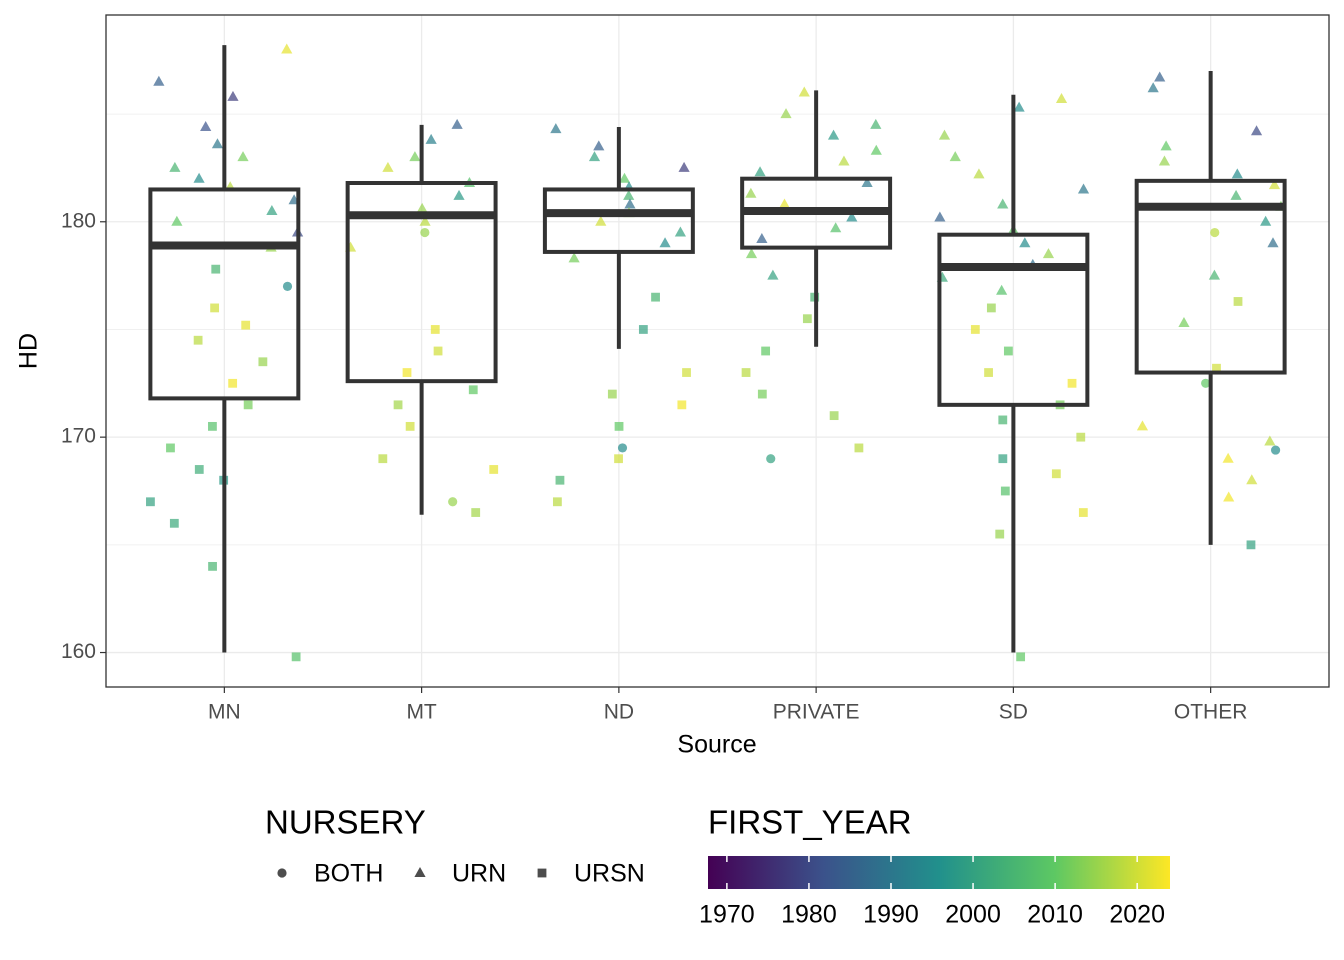 The width and height of the screenshot is (1344, 960). I want to click on y-tick-label: 180, so click(78, 220).